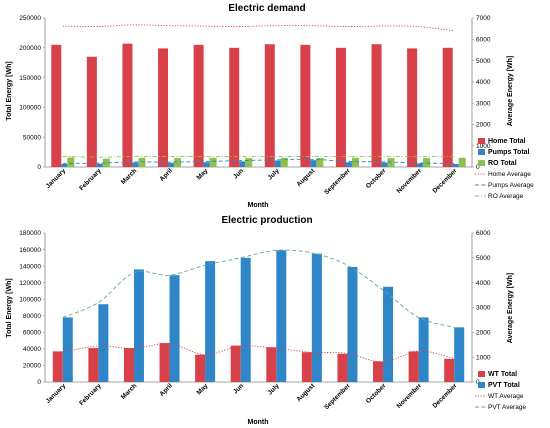  Describe the element at coordinates (30, 18) in the screenshot. I see `y-tick-label: 250000` at that location.